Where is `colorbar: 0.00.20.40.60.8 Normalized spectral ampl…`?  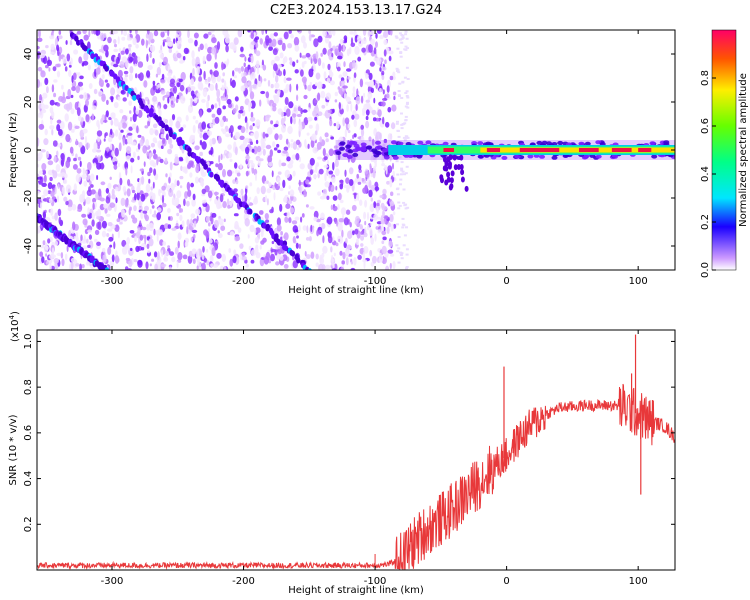 colorbar: 0.00.20.40.60.8 Normalized spectral ampl… is located at coordinates (724, 153).